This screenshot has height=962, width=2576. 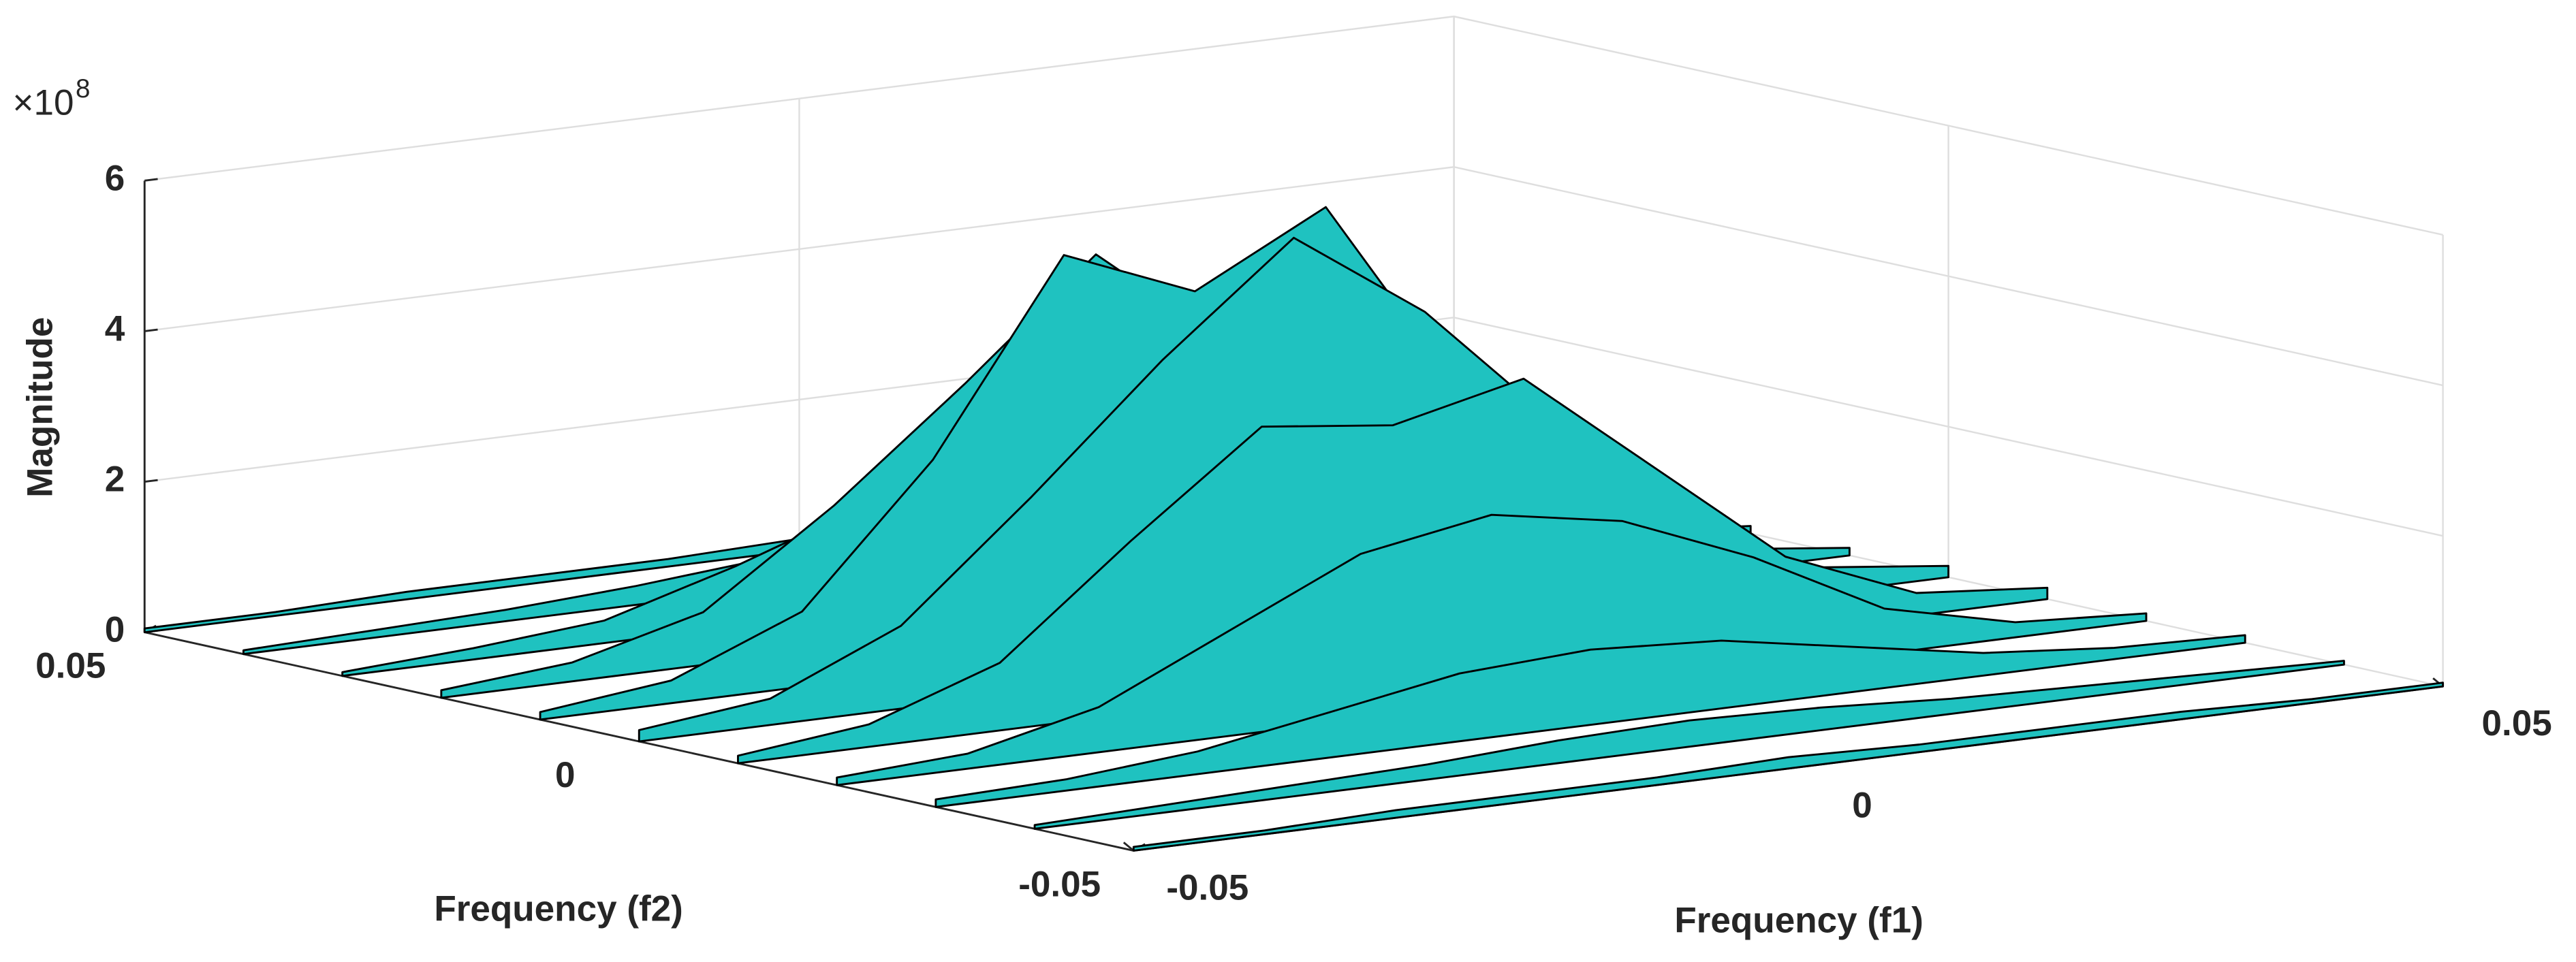 I want to click on y-axis-label: Frequency (f2), so click(x=558, y=909).